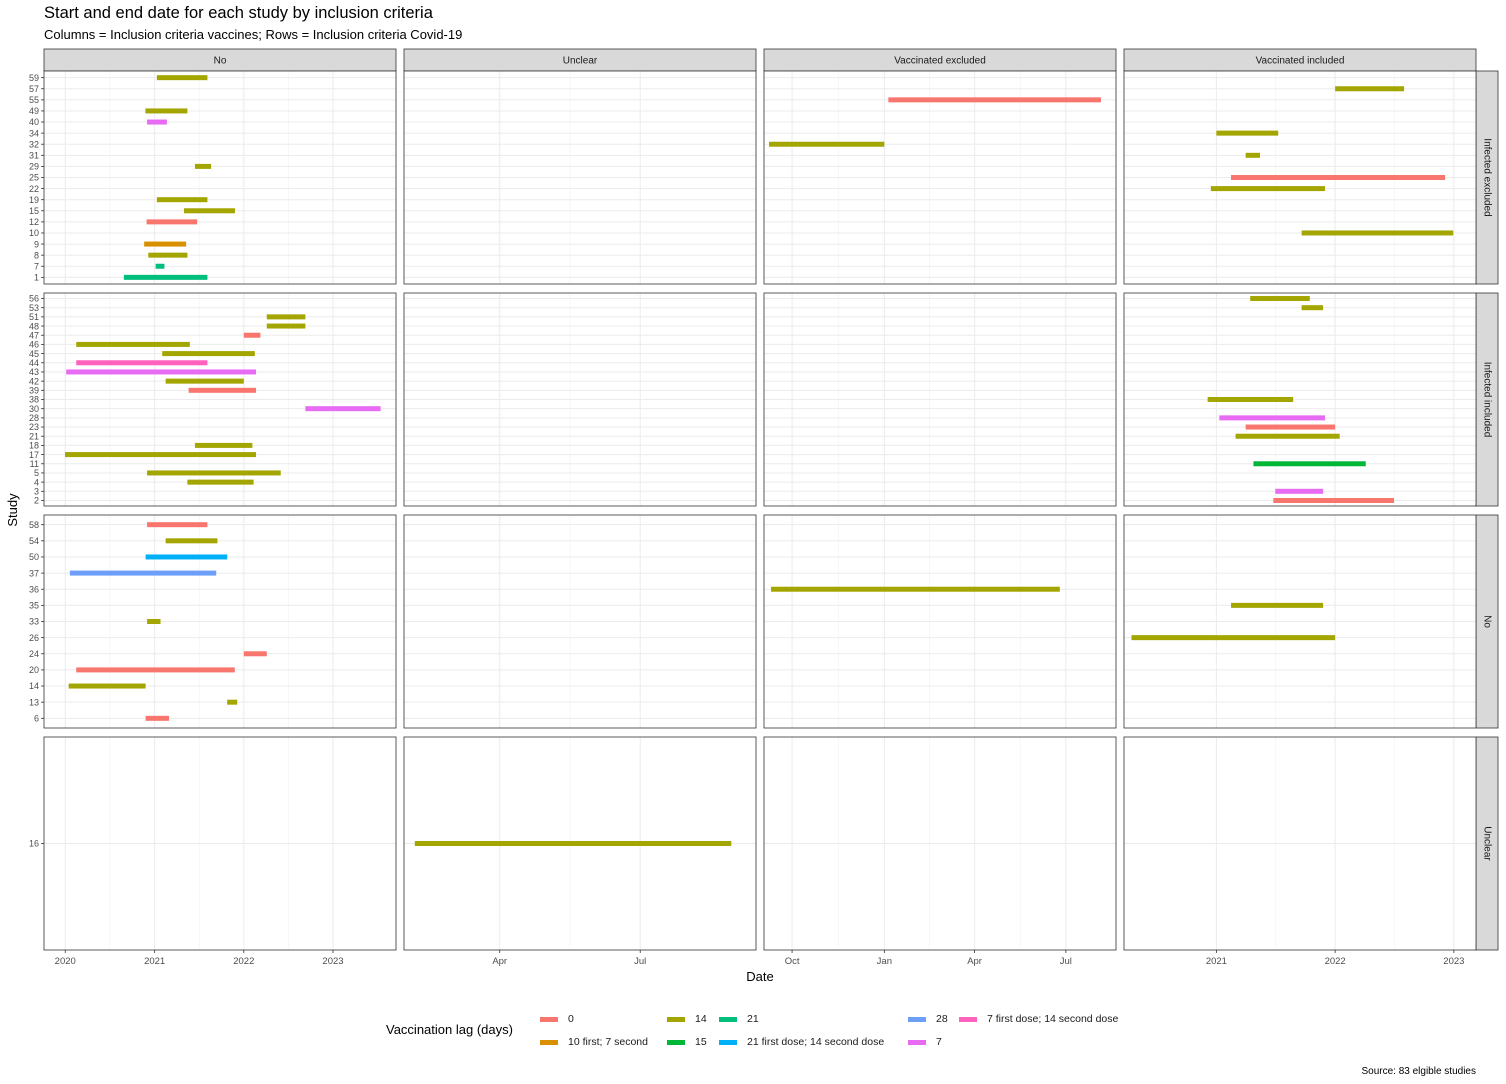 Image resolution: width=1506 pixels, height=1084 pixels. What do you see at coordinates (1486, 400) in the screenshot?
I see `facet-strip-row-label: Infected included` at bounding box center [1486, 400].